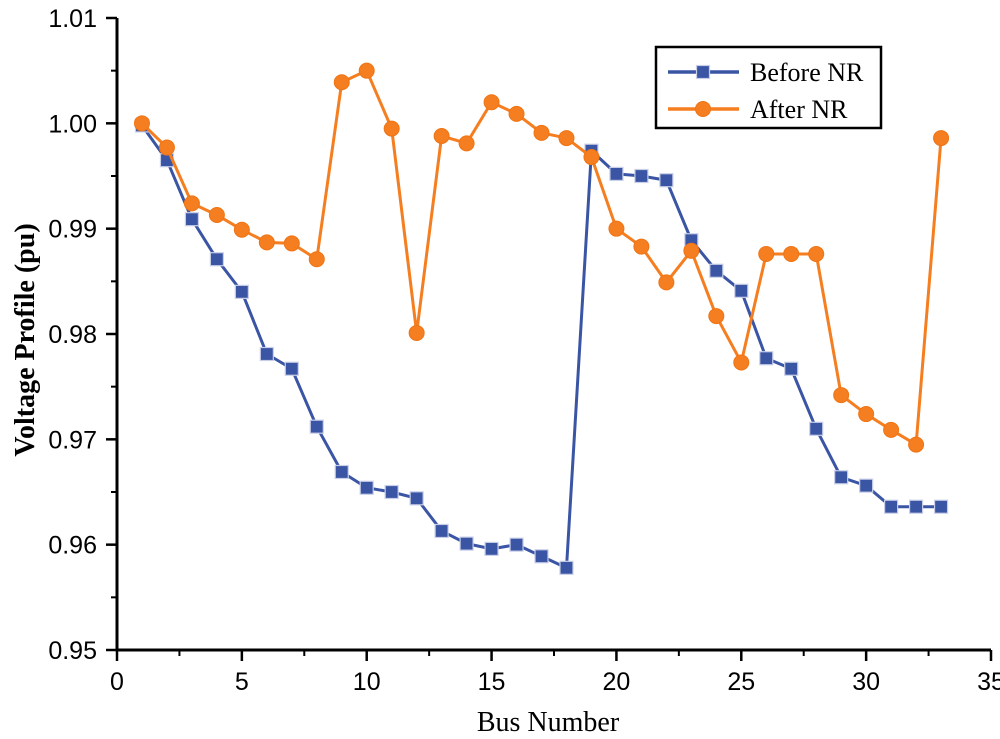  I want to click on x-tick-label-35: 35, so click(988, 682).